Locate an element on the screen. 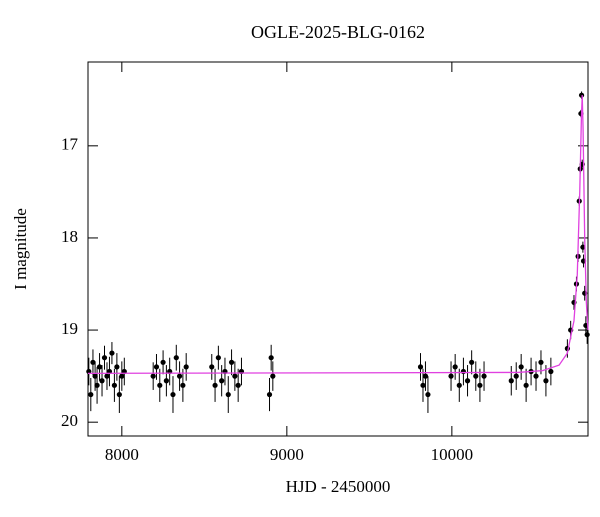 This screenshot has height=517, width=600. y-tick-label: 18 is located at coordinates (69, 236).